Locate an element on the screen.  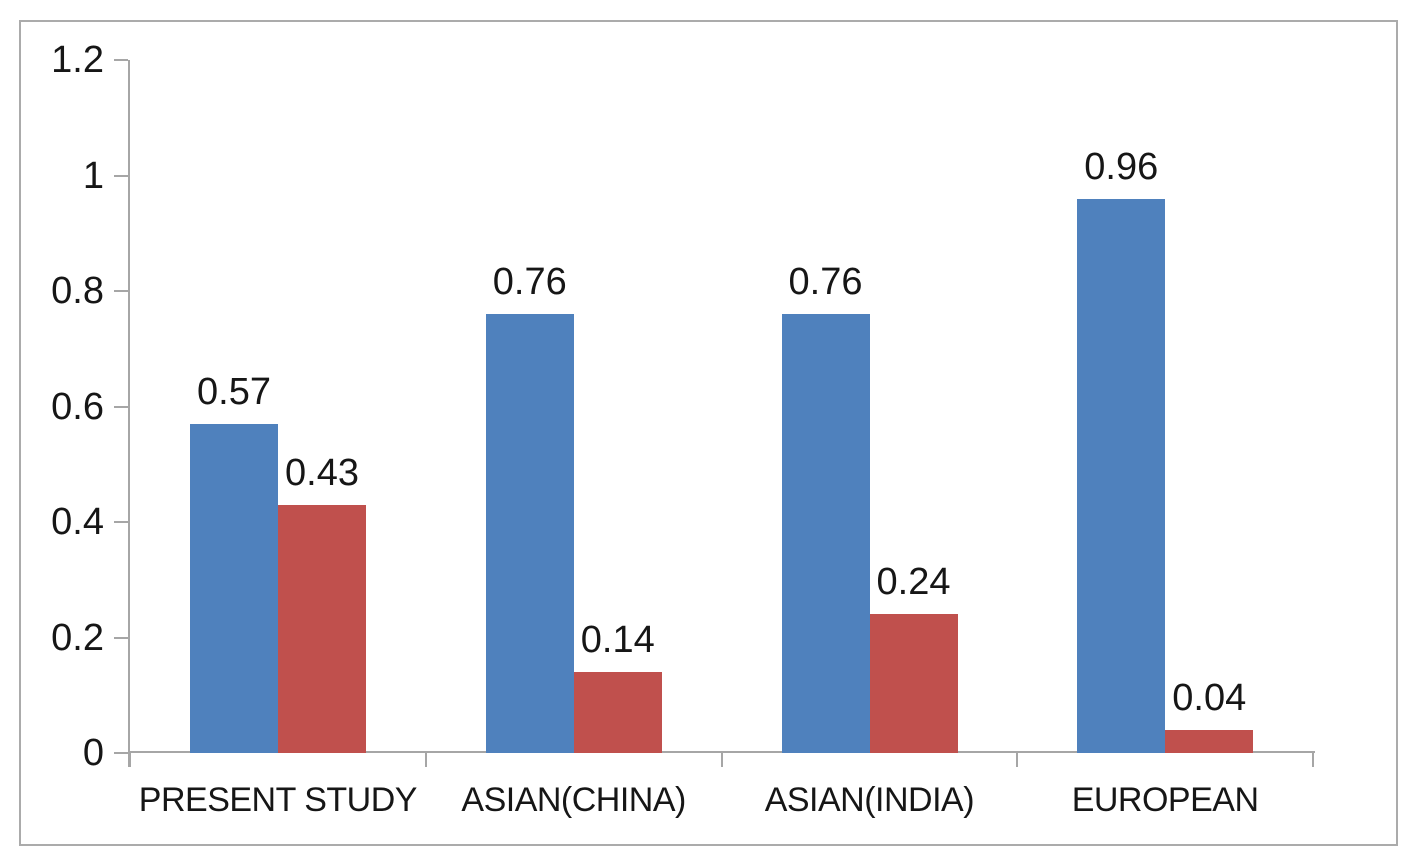
x-axis-category-label: ASIAN(CHINA) is located at coordinates (573, 800).